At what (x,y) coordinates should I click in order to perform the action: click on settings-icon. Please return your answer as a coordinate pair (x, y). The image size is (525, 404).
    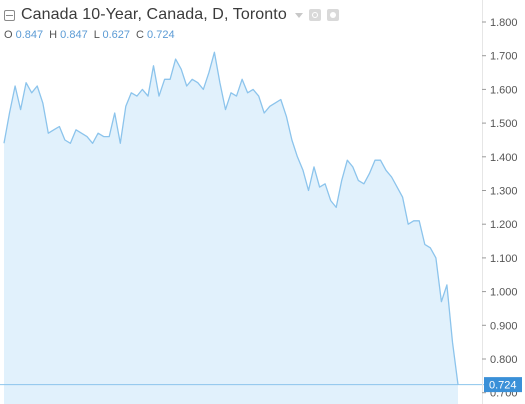
    Looking at the image, I should click on (332, 15).